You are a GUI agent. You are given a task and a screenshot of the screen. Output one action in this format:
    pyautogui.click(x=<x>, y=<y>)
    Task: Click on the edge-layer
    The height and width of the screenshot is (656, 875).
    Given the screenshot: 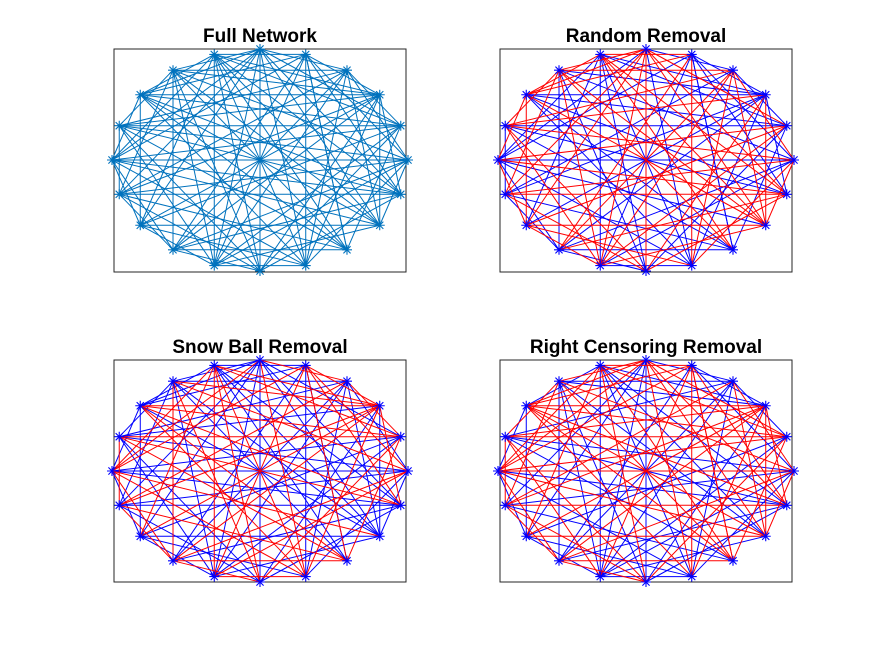 What is the action you would take?
    pyautogui.click(x=646, y=471)
    